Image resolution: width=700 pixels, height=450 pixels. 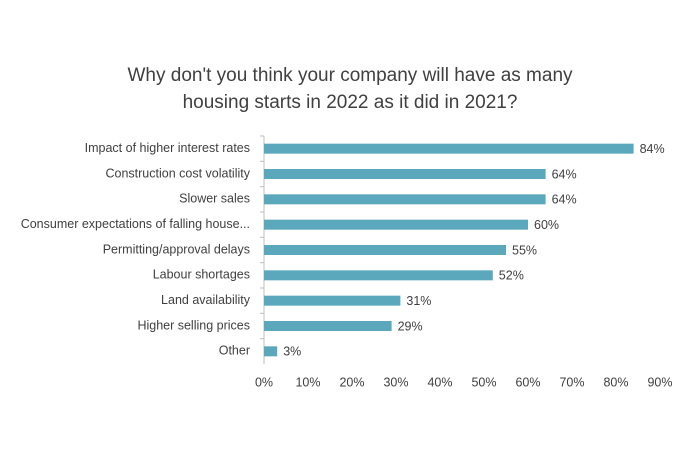 What do you see at coordinates (395, 382) in the screenshot?
I see `x-tick-label: 30%` at bounding box center [395, 382].